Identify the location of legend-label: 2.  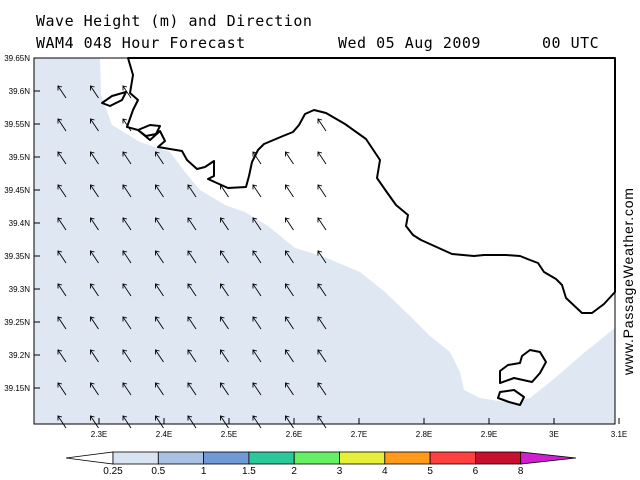
(294, 471).